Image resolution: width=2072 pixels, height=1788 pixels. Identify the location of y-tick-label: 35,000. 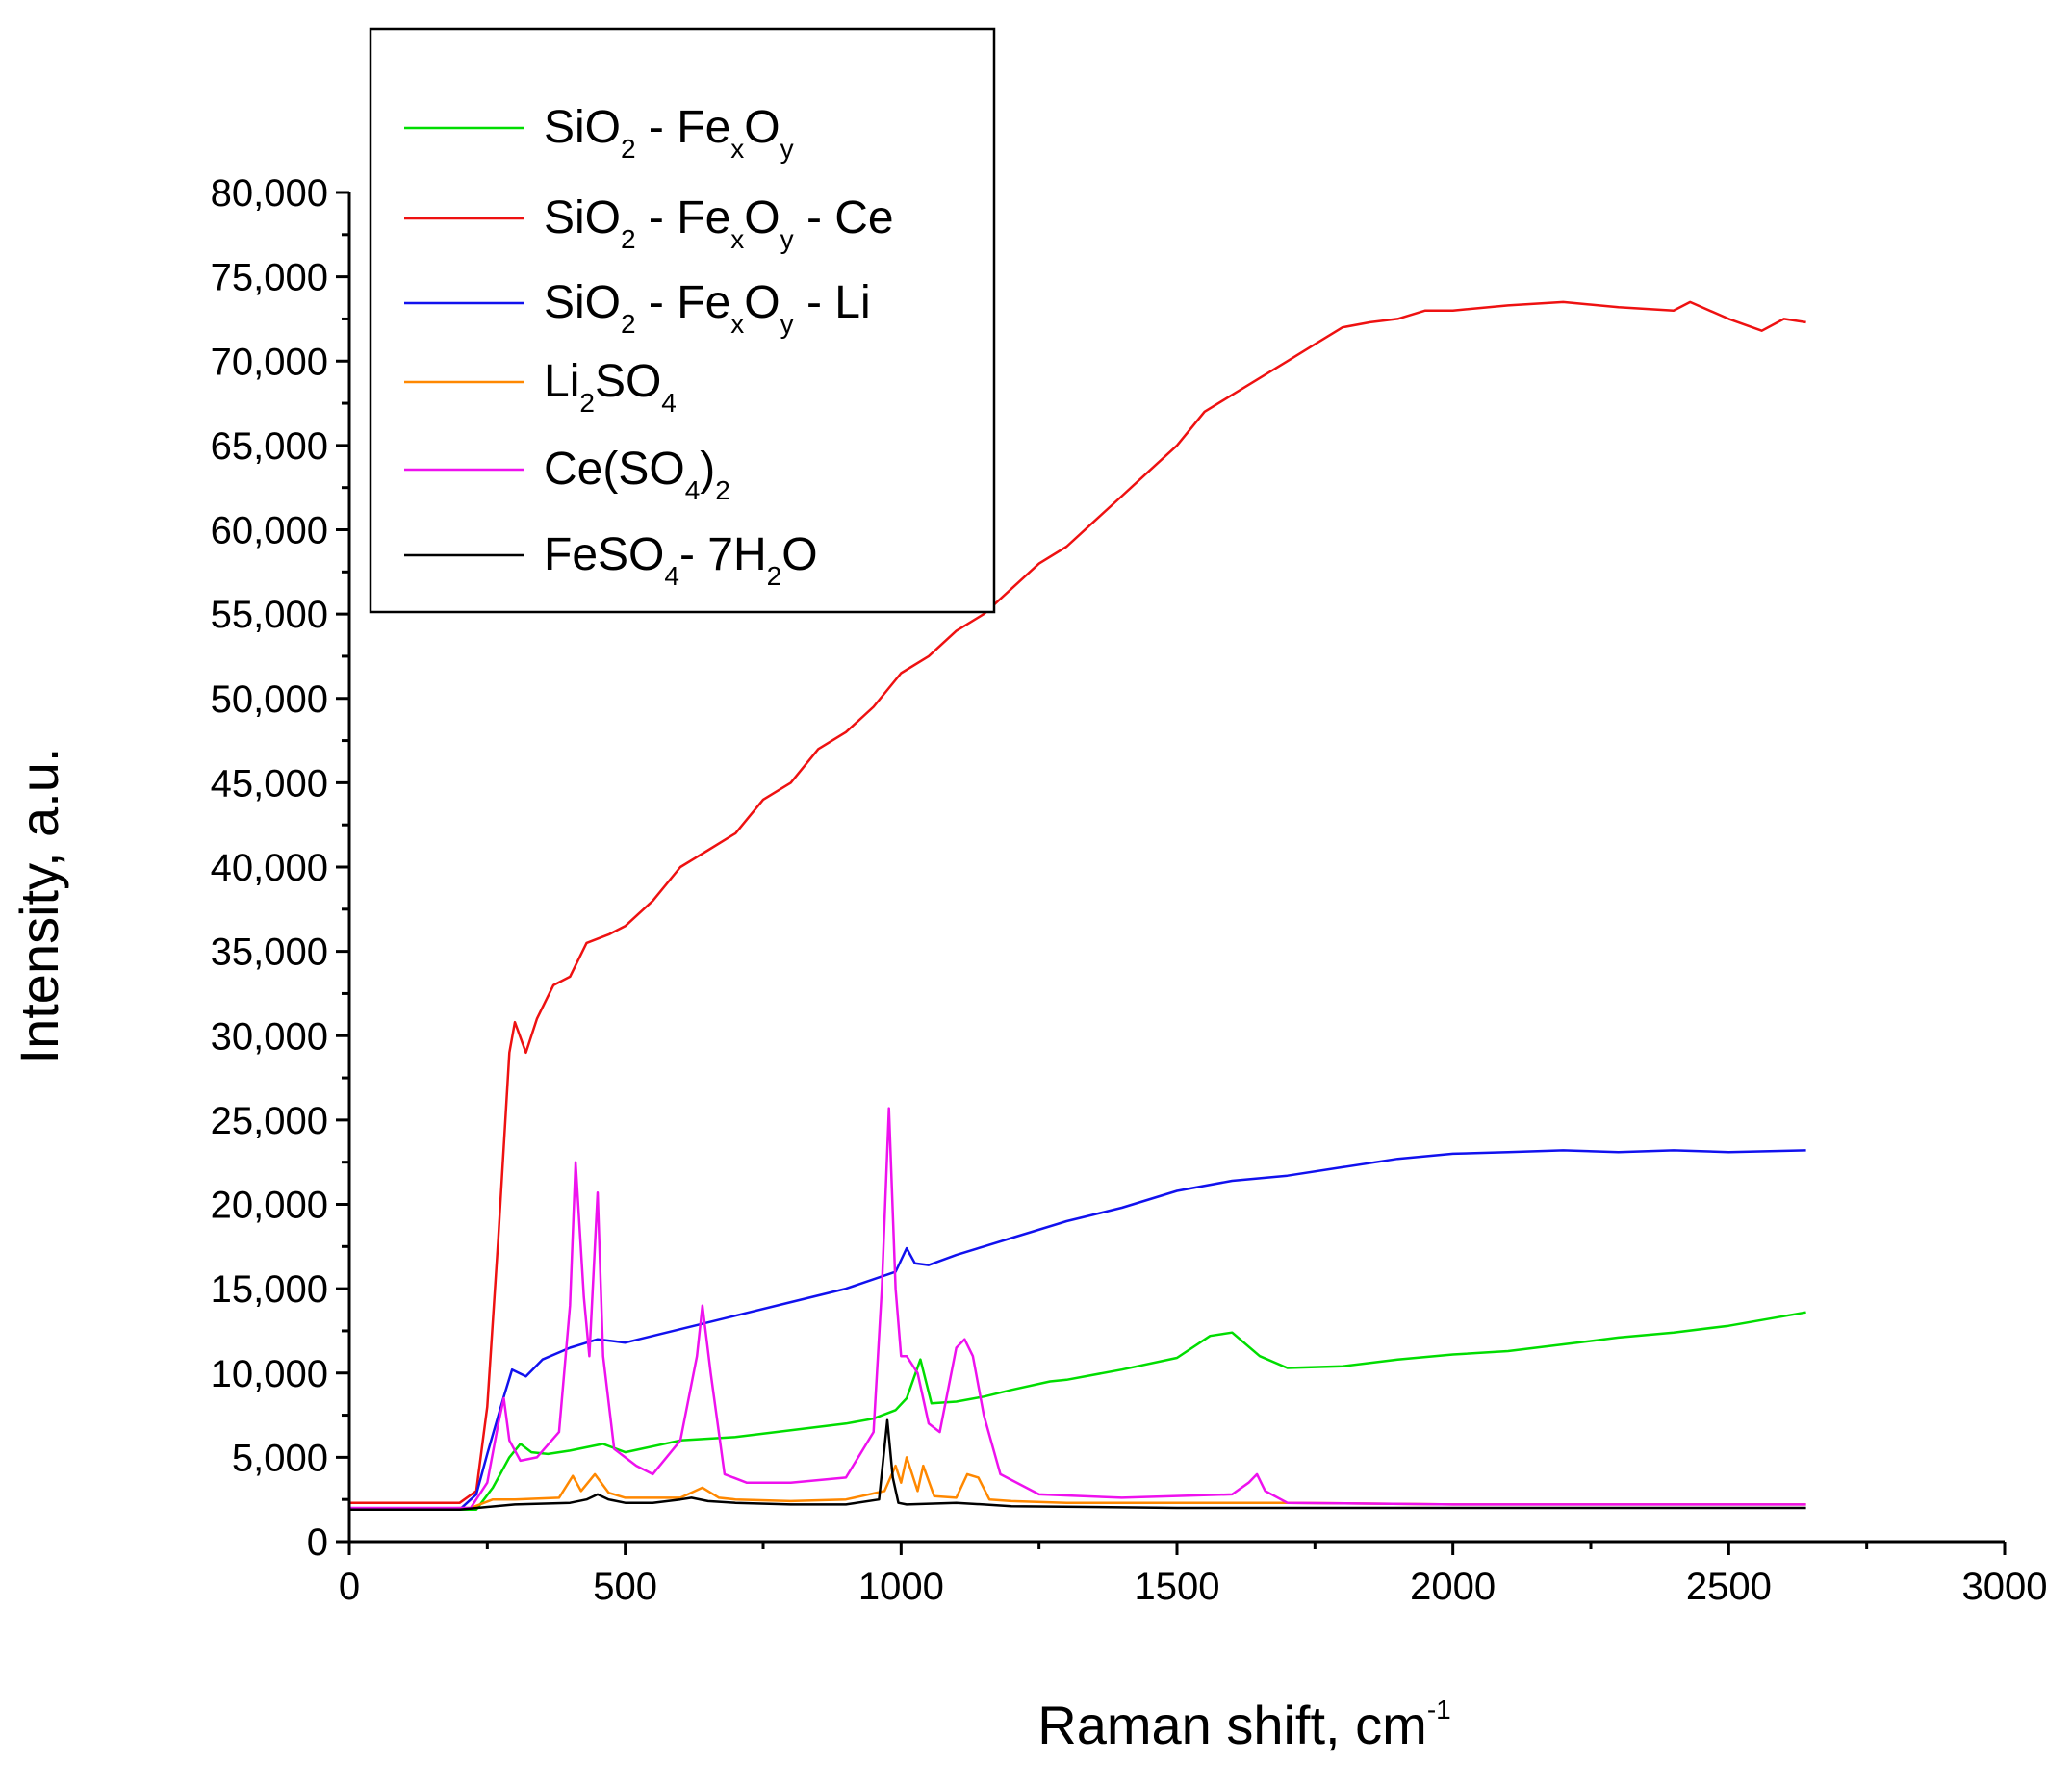
(269, 953).